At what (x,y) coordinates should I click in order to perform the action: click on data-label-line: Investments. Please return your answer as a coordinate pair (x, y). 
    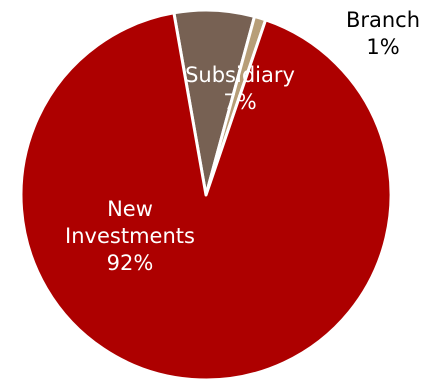
    Looking at the image, I should click on (130, 236).